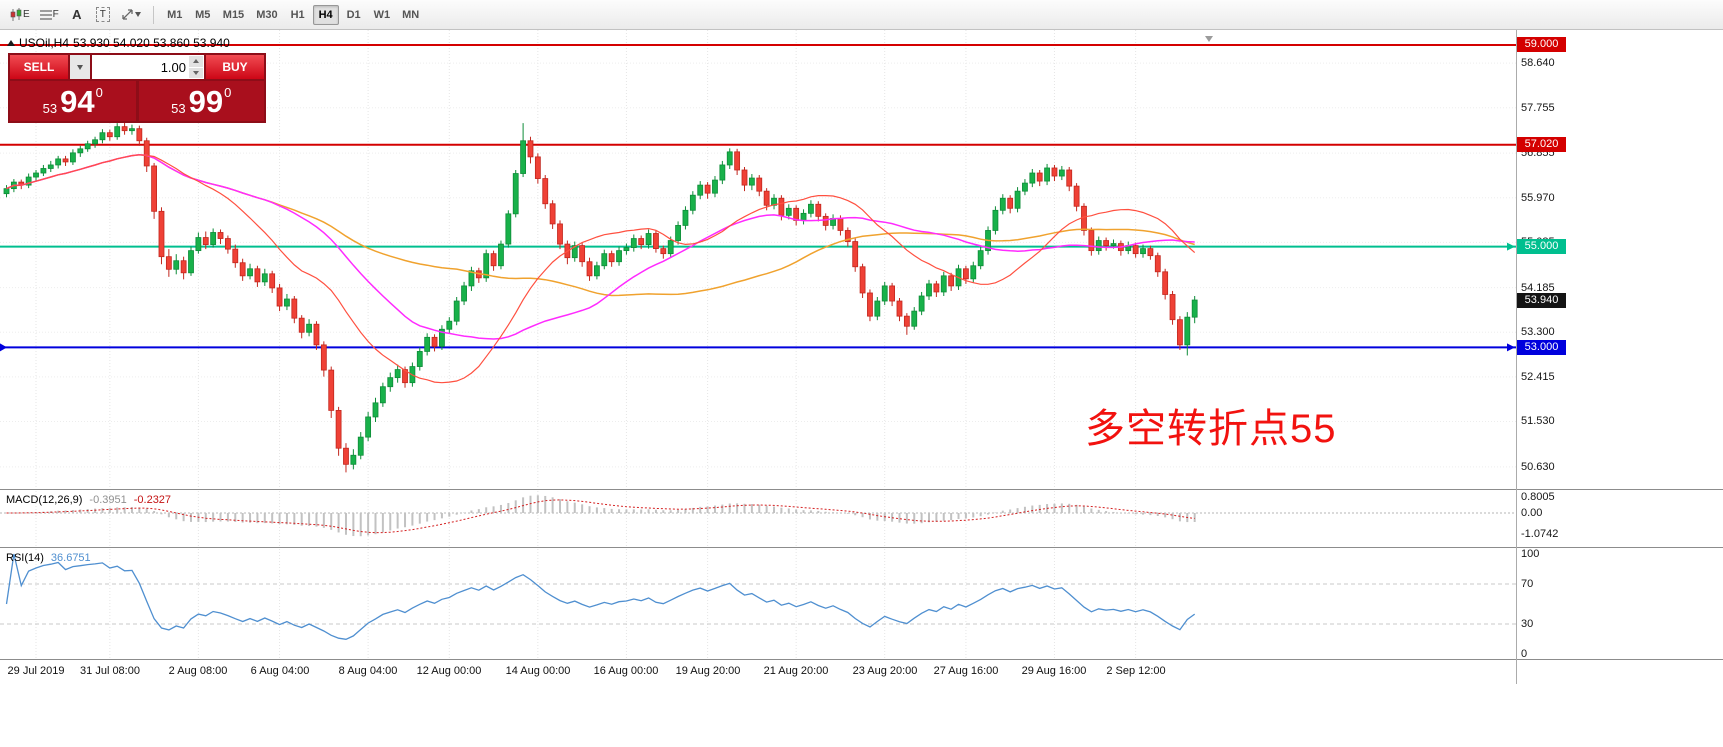 The width and height of the screenshot is (1723, 747). Describe the element at coordinates (1541, 44) in the screenshot. I see `price-level-tag: 59.000` at that location.